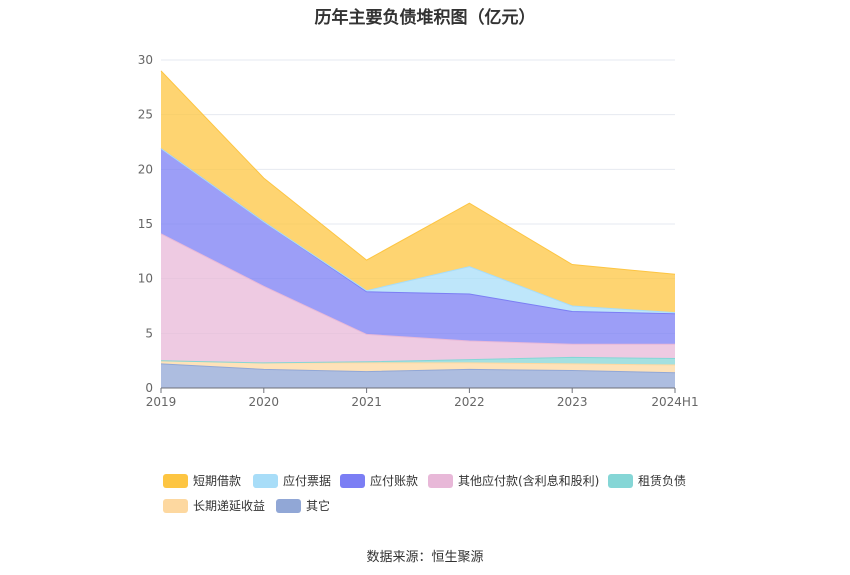 This screenshot has width=850, height=575. I want to click on x-tick-label: 2020, so click(264, 402).